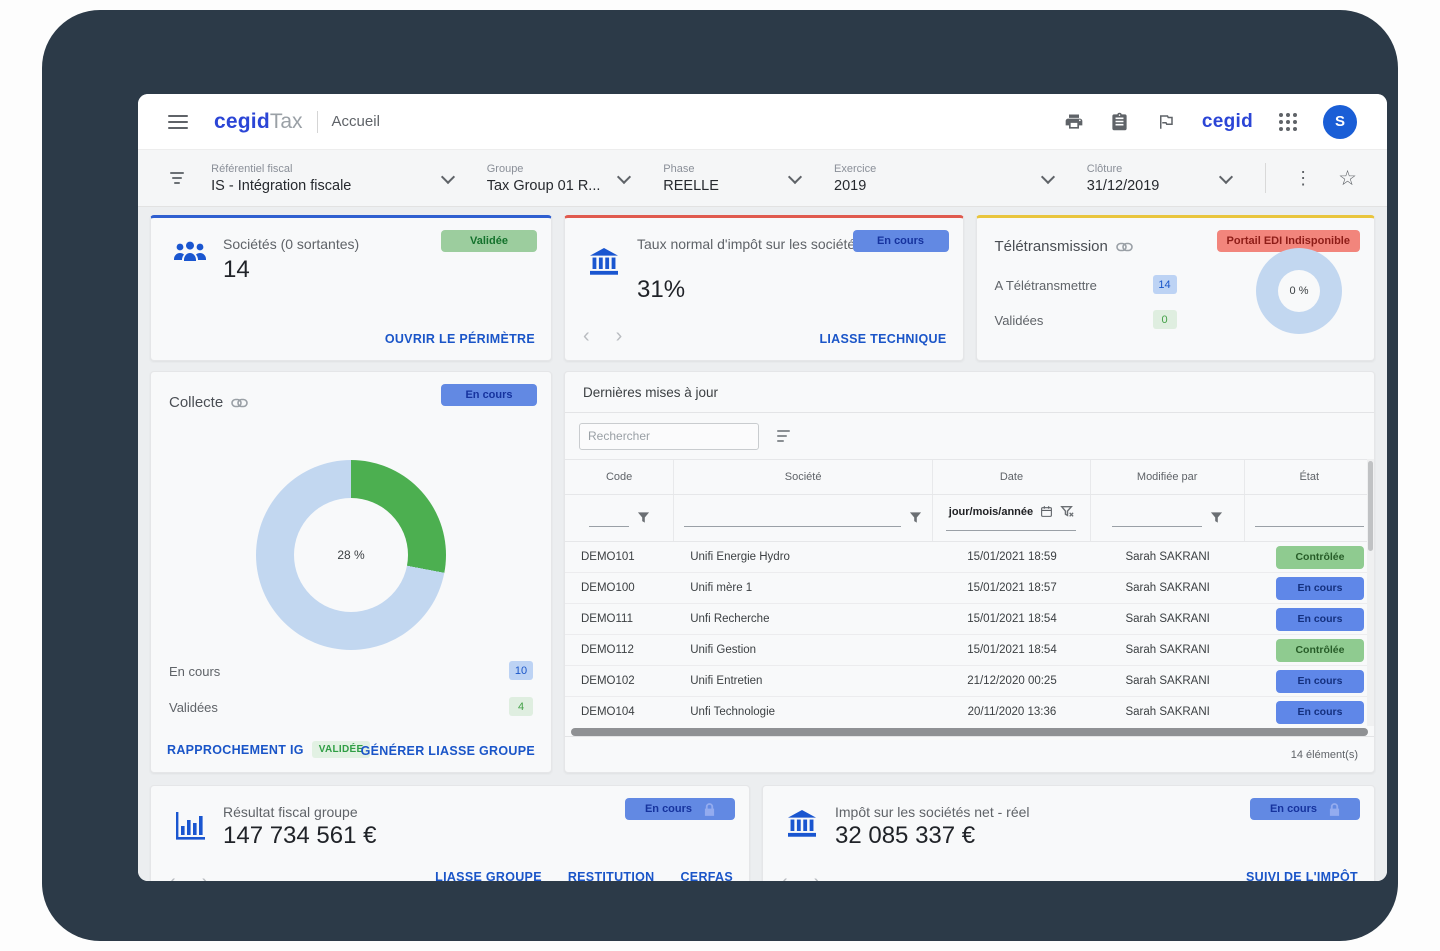 The width and height of the screenshot is (1440, 951). What do you see at coordinates (883, 339) in the screenshot?
I see `liasse-technique-link: LIASSE TECHNIQUE` at bounding box center [883, 339].